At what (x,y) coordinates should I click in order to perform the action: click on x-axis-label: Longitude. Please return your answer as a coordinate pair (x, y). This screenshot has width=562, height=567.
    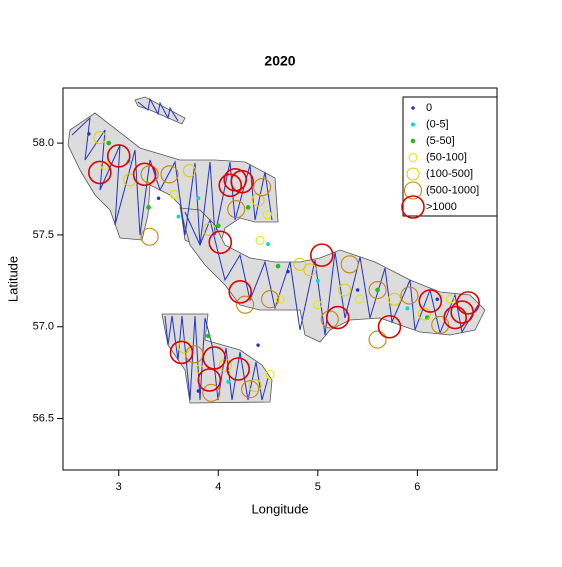
    Looking at the image, I should click on (279, 508).